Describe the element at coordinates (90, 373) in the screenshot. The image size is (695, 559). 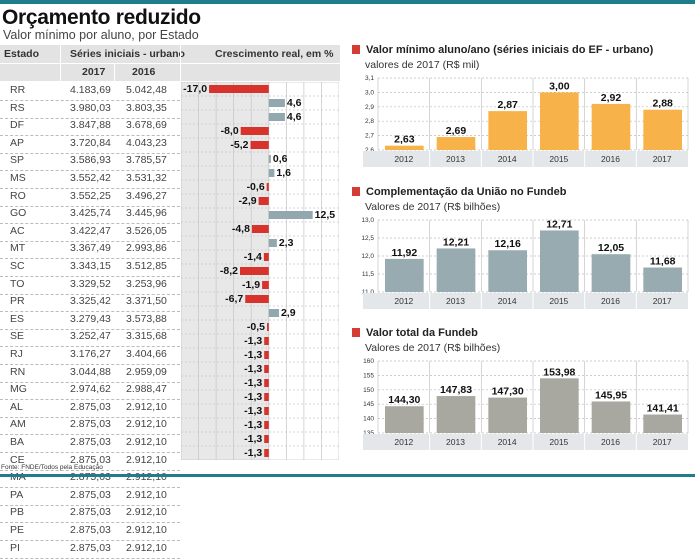
I see `table-row: RN 3.044,88 2.959,09` at that location.